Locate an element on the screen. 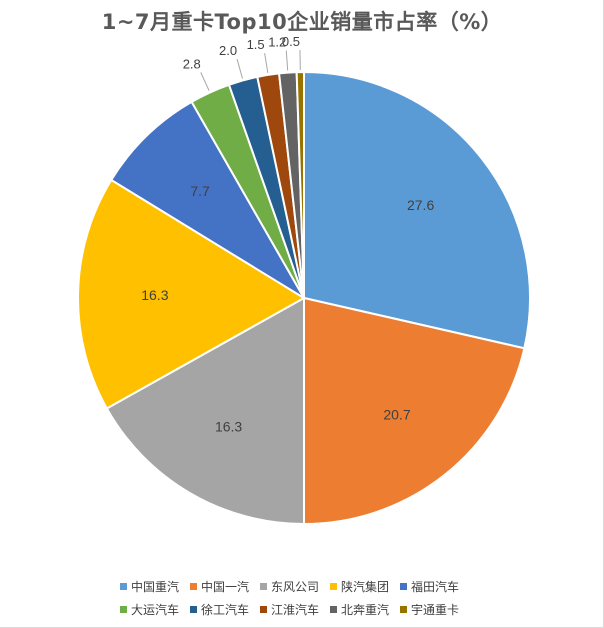 The height and width of the screenshot is (628, 604). chart-title: 1~7月重卡Top10企业销量市占率（%） is located at coordinates (302, 22).